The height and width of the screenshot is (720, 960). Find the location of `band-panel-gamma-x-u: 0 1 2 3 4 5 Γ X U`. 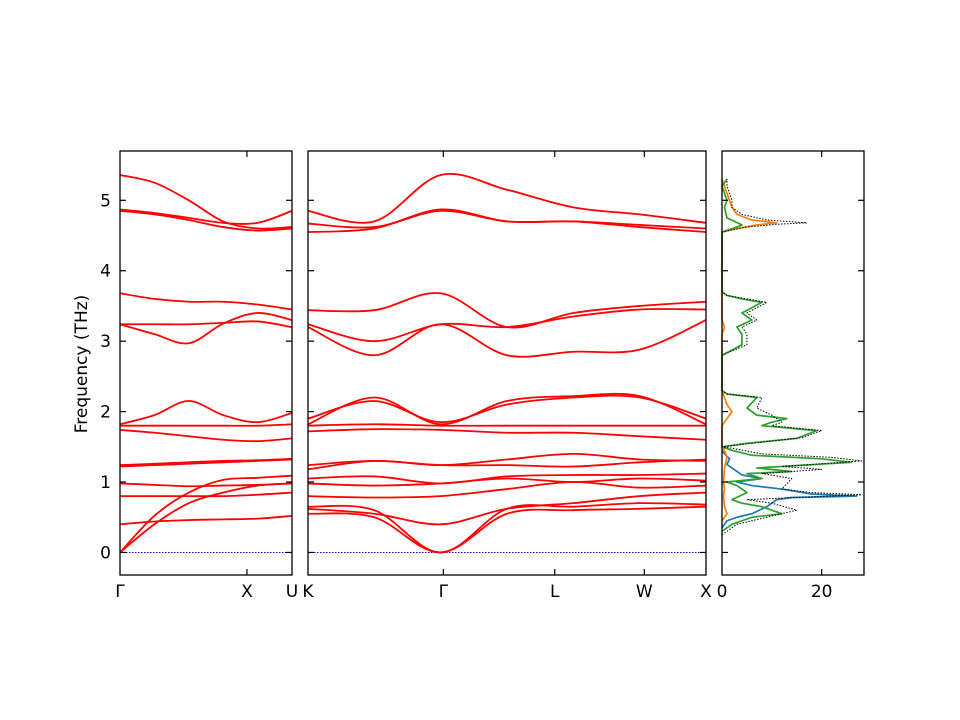

band-panel-gamma-x-u: 0 1 2 3 4 5 Γ X U is located at coordinates (199, 376).